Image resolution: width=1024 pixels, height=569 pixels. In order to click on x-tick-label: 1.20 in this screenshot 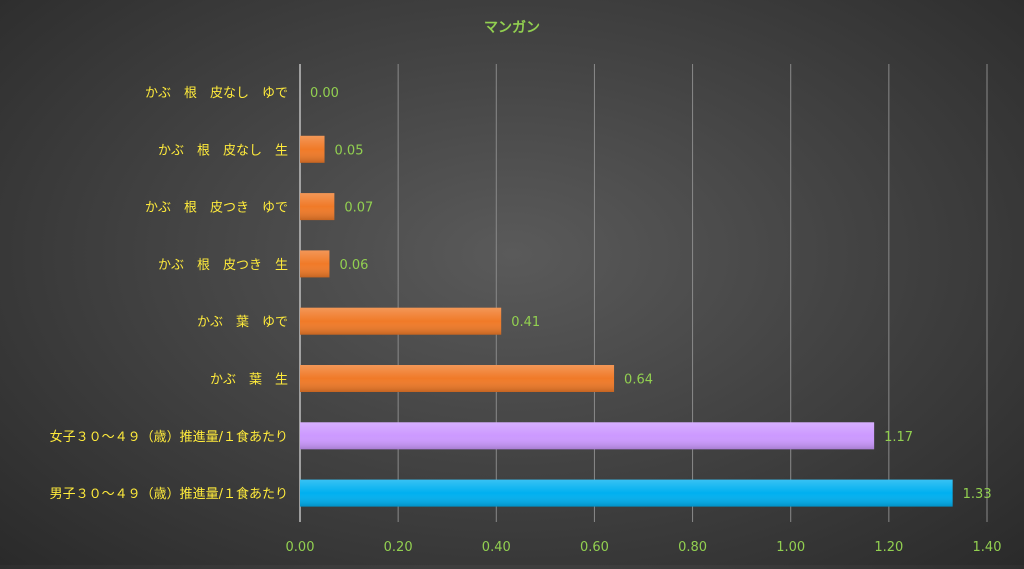, I will do `click(888, 547)`.